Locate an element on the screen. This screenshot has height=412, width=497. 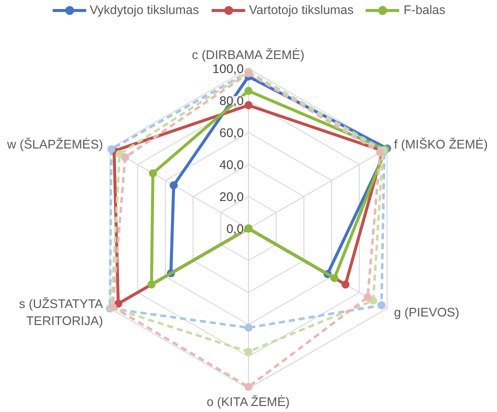
spoke-label: s (UŽSTATYTA TERITORIJA) is located at coordinates (61, 312).